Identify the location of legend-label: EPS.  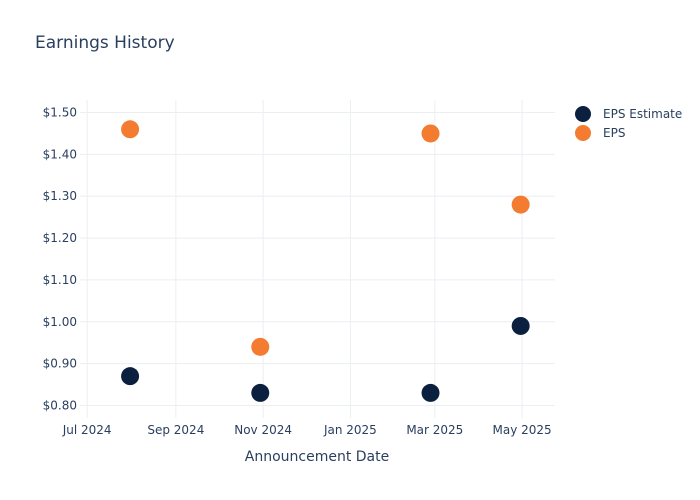
(614, 133).